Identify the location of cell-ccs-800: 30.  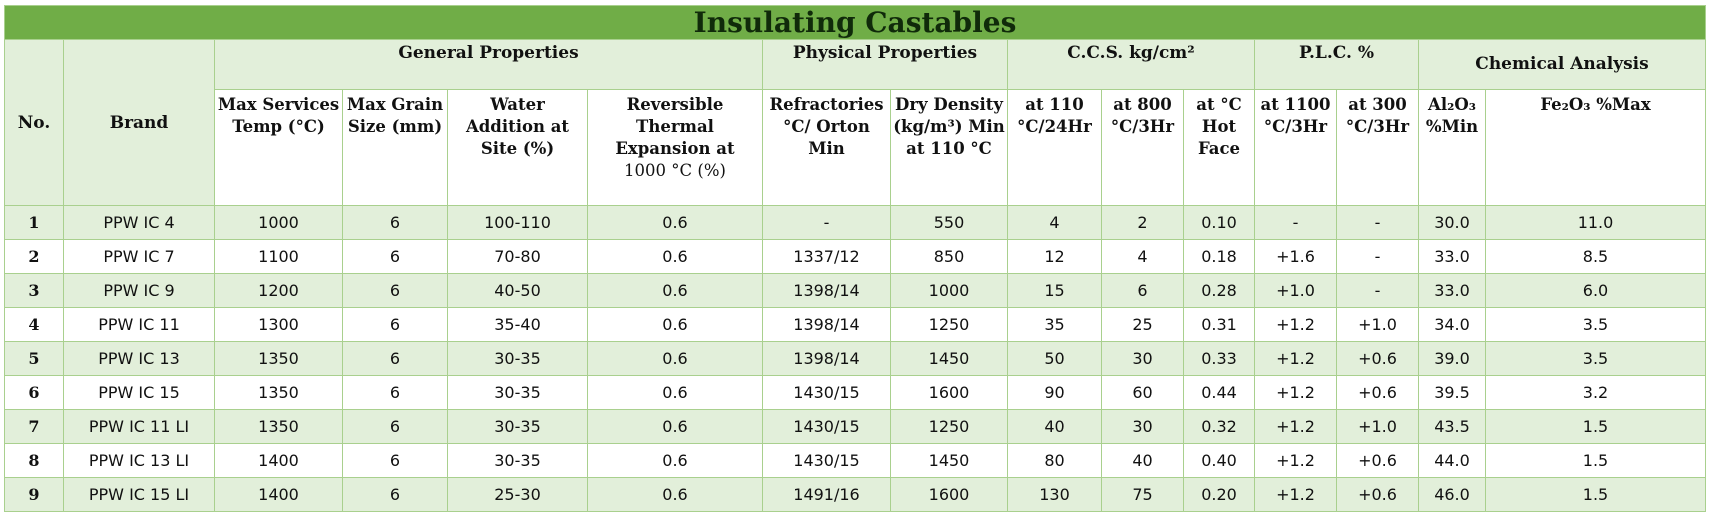
(1142, 358).